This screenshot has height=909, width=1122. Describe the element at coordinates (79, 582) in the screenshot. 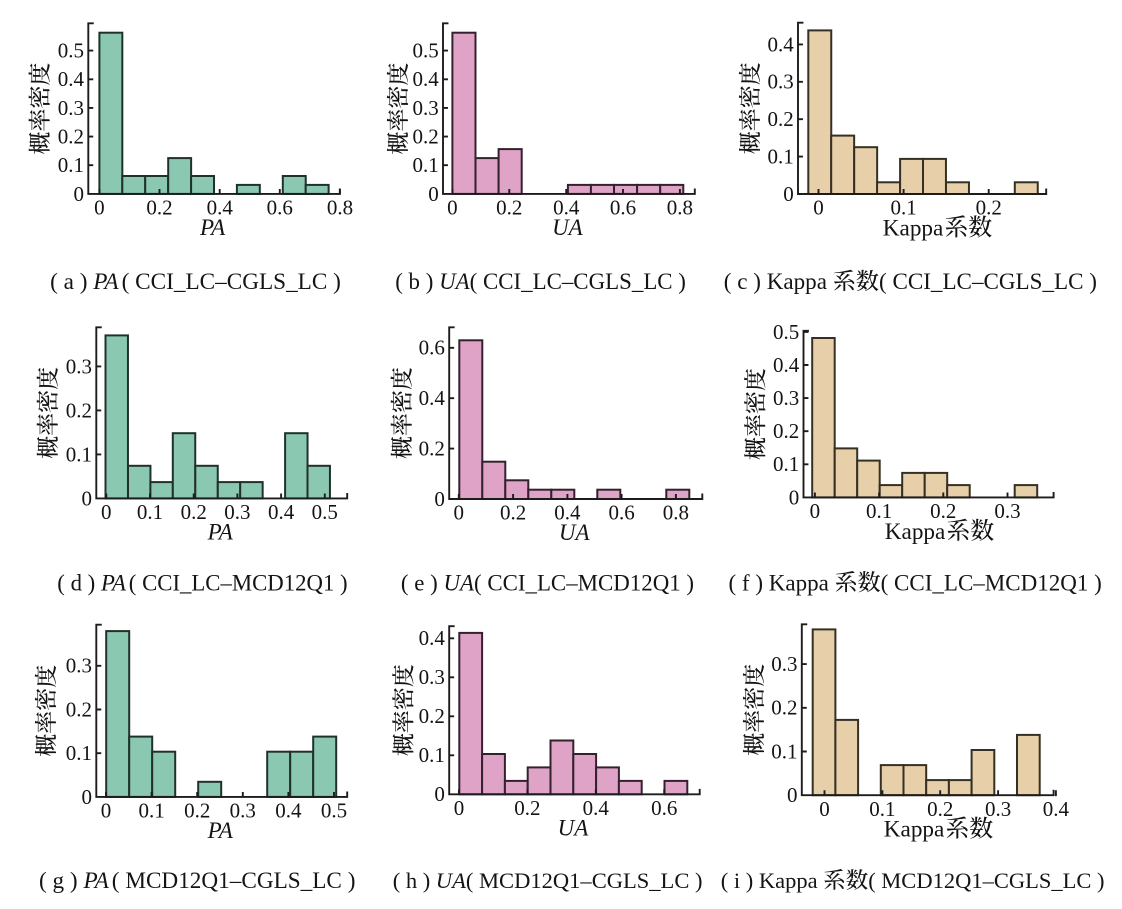

I see `svg-text: ( d )` at that location.